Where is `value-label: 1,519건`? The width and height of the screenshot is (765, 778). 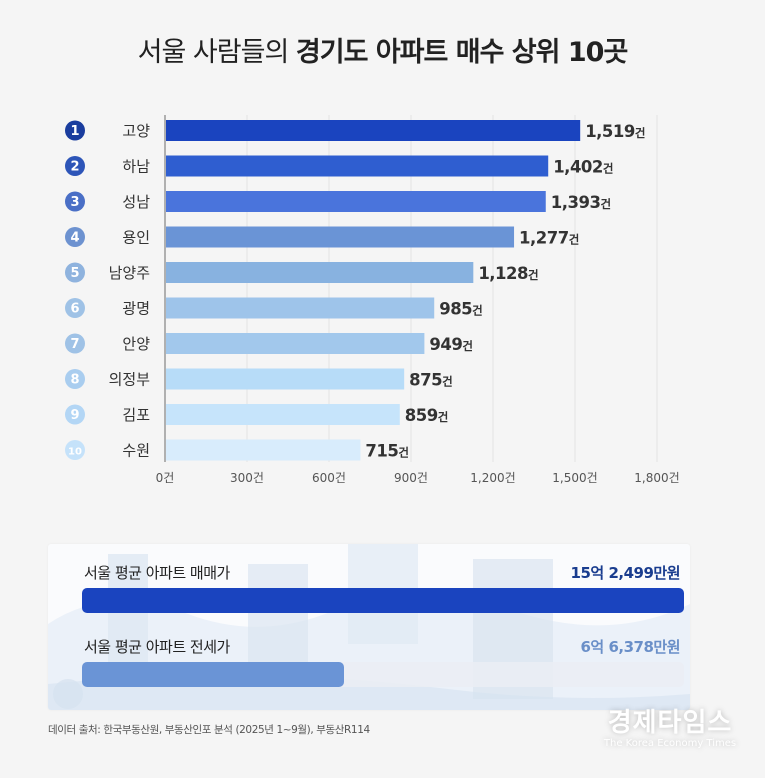
value-label: 1,519건 is located at coordinates (615, 131).